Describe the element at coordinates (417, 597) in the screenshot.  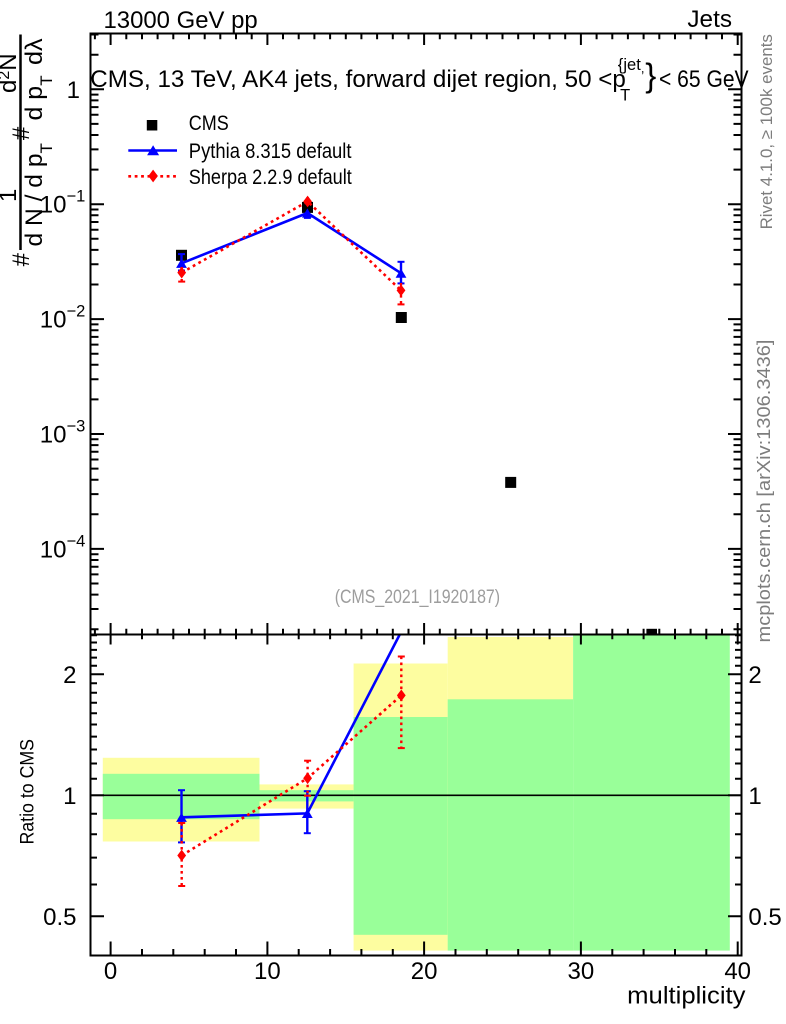
I see `svg-text: (CMS_2021_I1920187)` at that location.